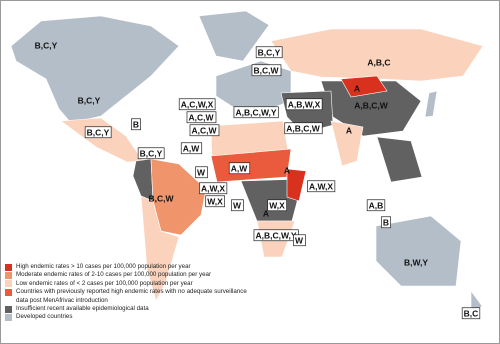 Image resolution: width=500 pixels, height=344 pixels. What do you see at coordinates (234, 36) in the screenshot?
I see `greenland` at bounding box center [234, 36].